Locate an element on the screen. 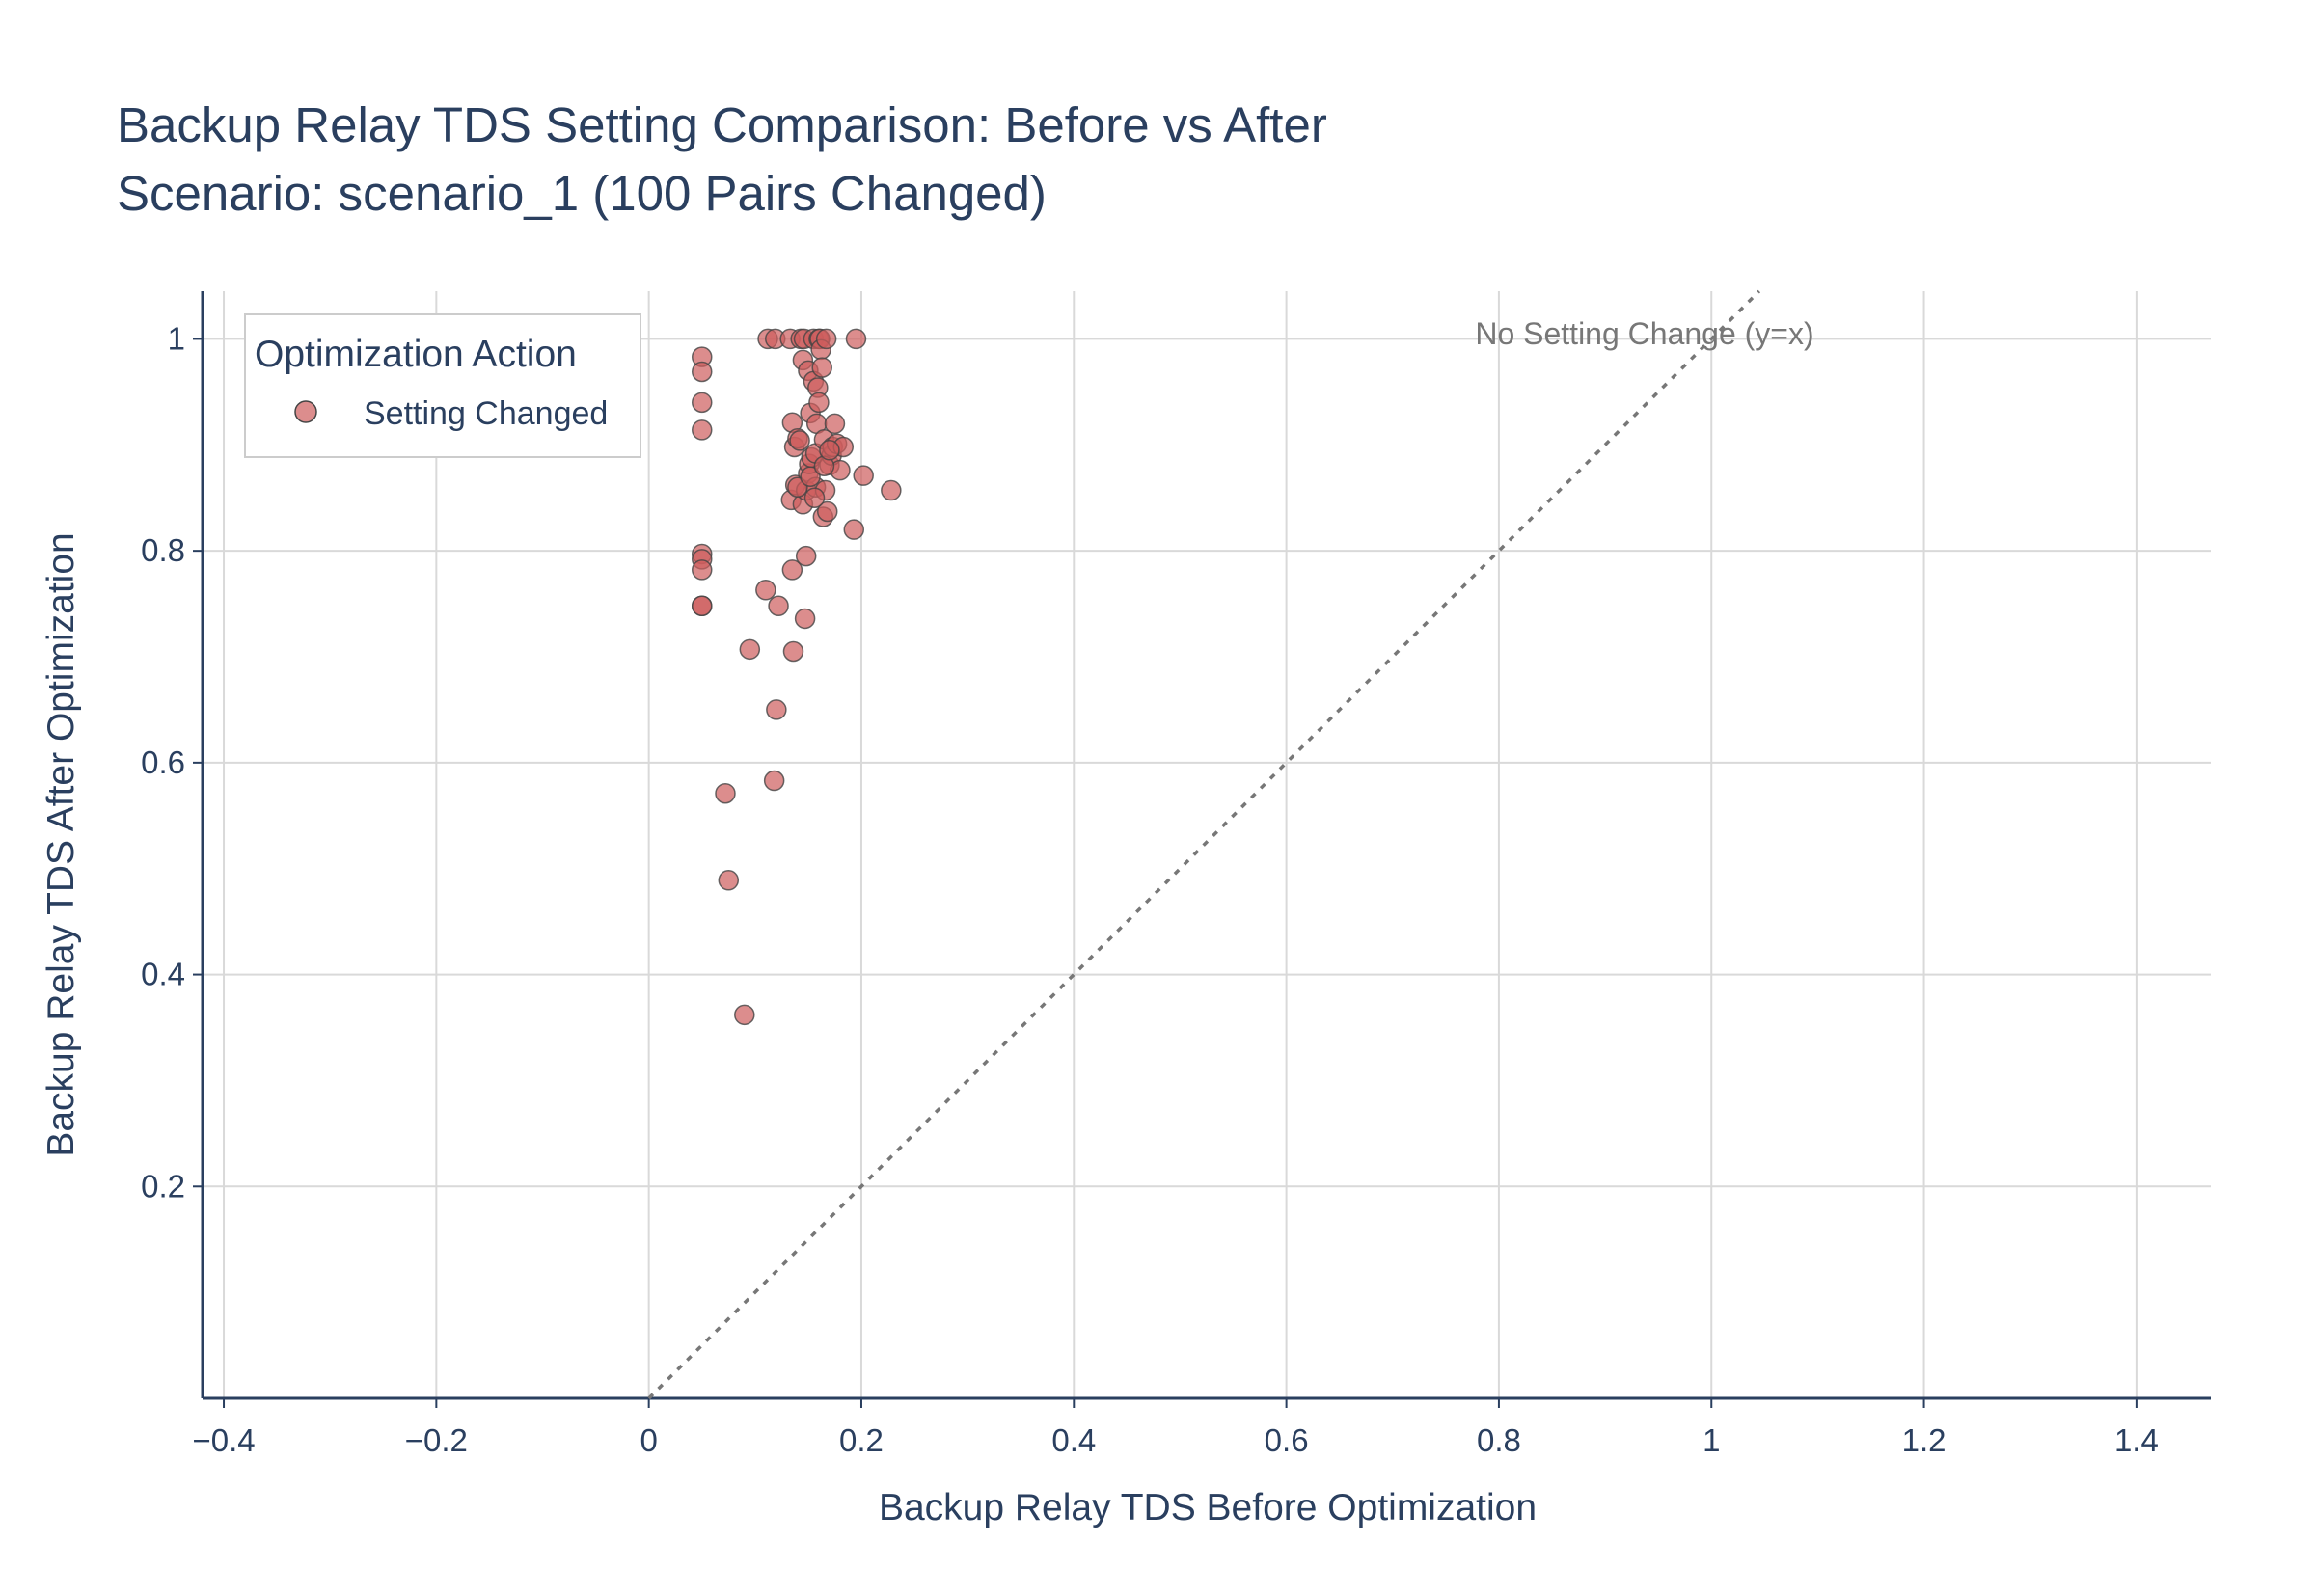 The width and height of the screenshot is (2315, 1596). x-tick-label: 0.8 is located at coordinates (1499, 1440).